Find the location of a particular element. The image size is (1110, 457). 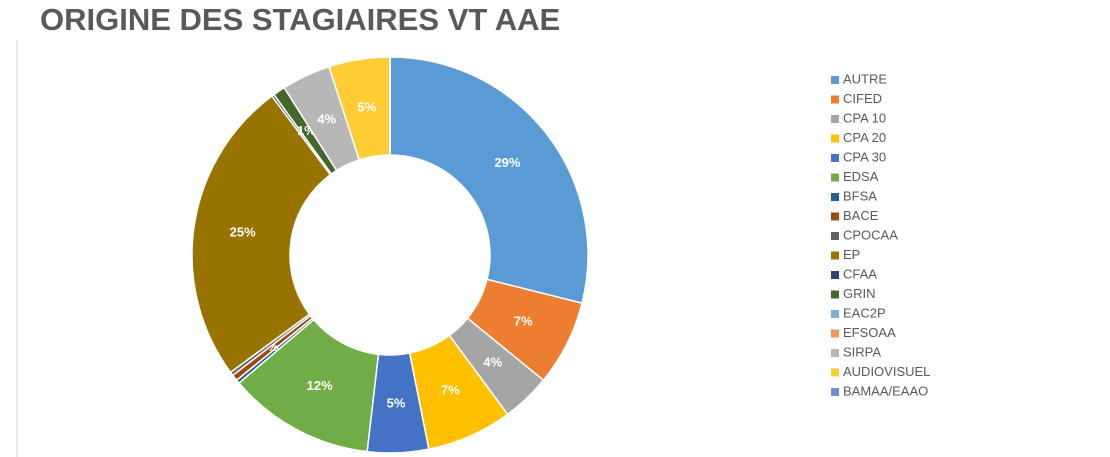

legend-label: EFSOAA is located at coordinates (869, 332).